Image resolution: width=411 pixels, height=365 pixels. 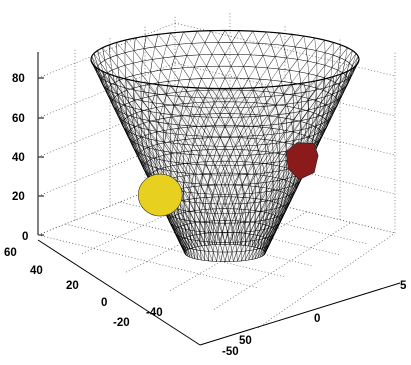 What do you see at coordinates (36, 271) in the screenshot?
I see `y-tick-label: 40` at bounding box center [36, 271].